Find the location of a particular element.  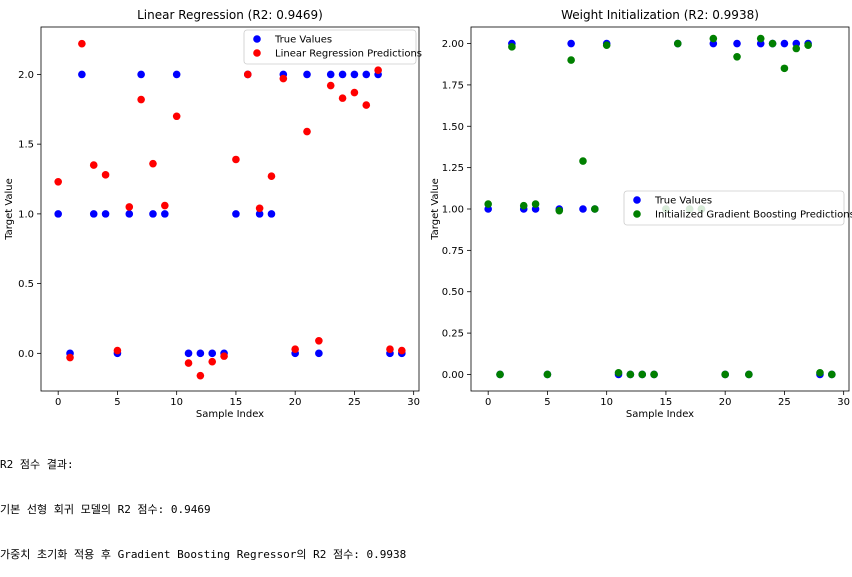

x-tick-label: 30 is located at coordinates (413, 402).